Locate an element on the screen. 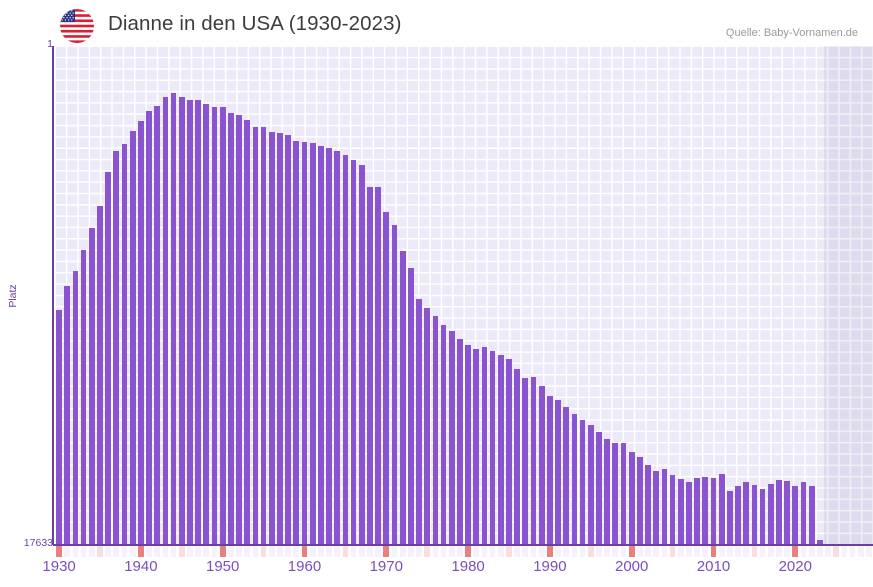  x-tick-label-1990: 1990 is located at coordinates (550, 566).